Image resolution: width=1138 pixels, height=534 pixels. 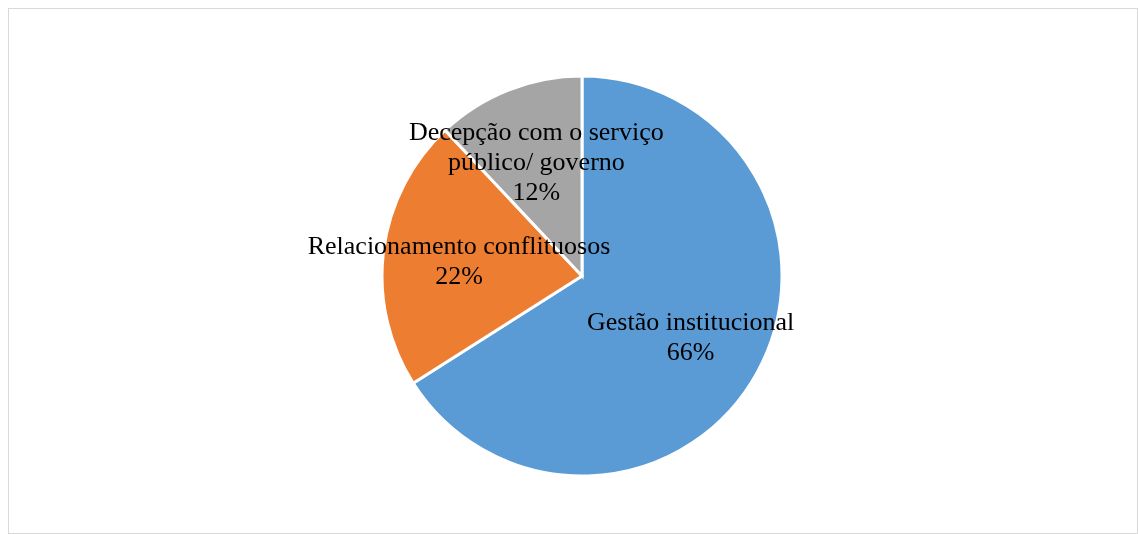 What do you see at coordinates (459, 275) in the screenshot?
I see `data-label: 22%` at bounding box center [459, 275].